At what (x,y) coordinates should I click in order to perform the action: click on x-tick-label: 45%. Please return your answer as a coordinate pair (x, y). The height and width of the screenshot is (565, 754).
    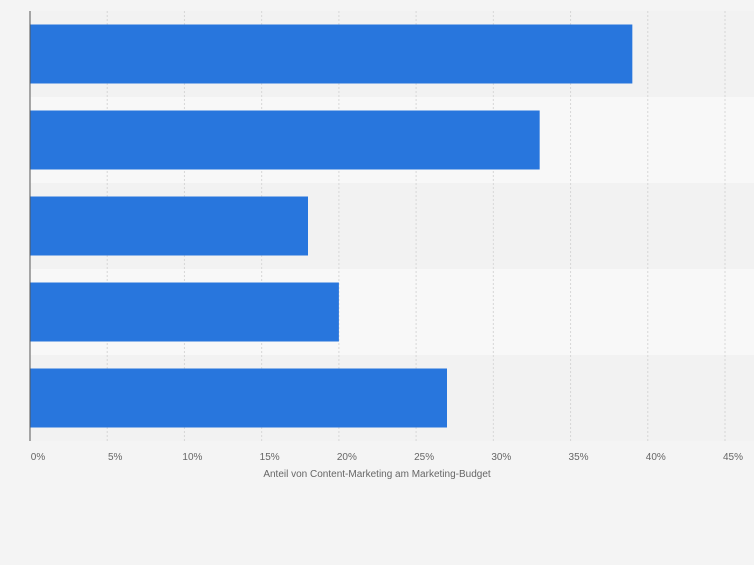
    Looking at the image, I should click on (733, 457).